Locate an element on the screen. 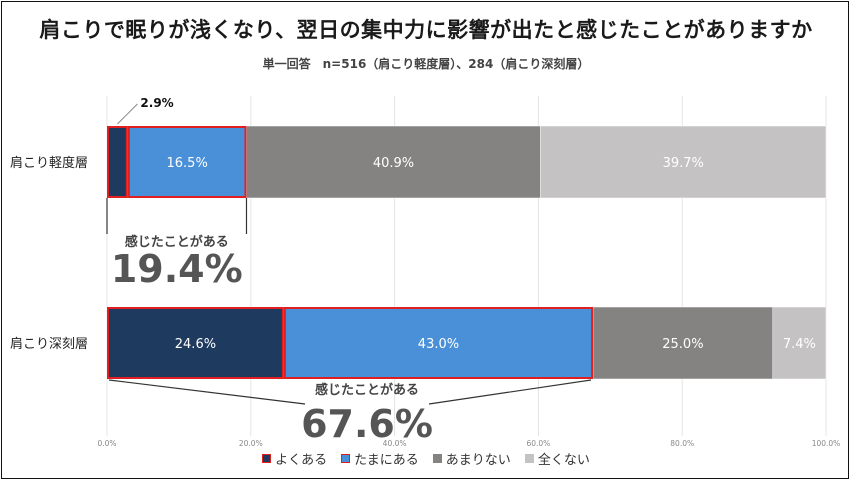  legend: よくある たまにある あまりない 全くない is located at coordinates (426, 458).